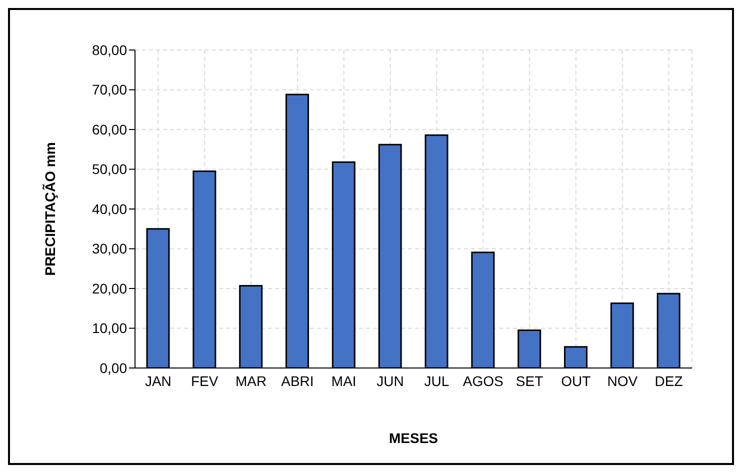  What do you see at coordinates (297, 380) in the screenshot?
I see `x-tick-label: ABRI` at bounding box center [297, 380].